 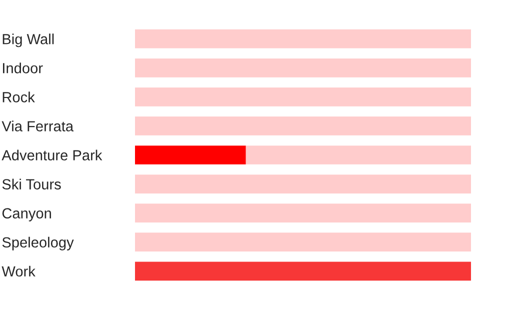 What do you see at coordinates (31, 184) in the screenshot?
I see `y-tick-label: Ski Tours` at bounding box center [31, 184].